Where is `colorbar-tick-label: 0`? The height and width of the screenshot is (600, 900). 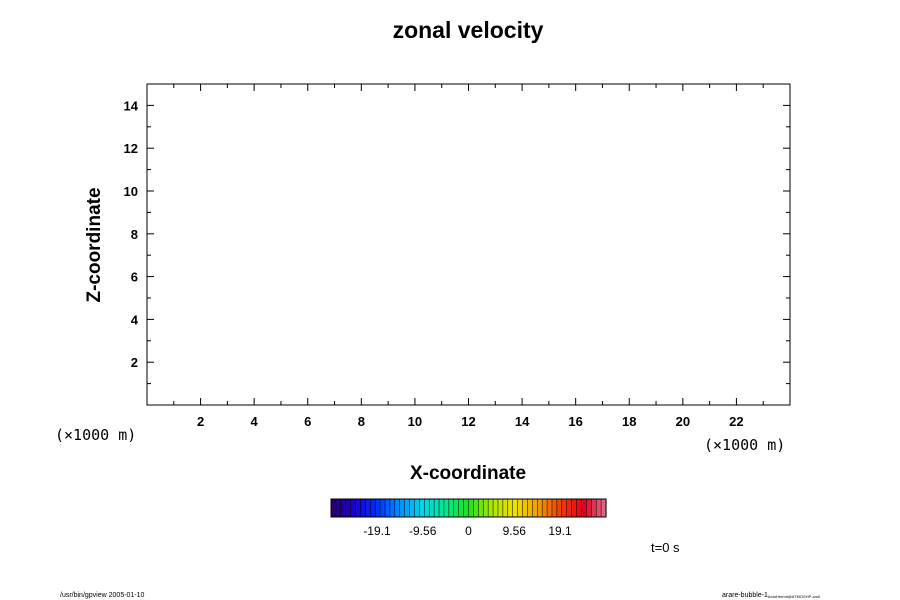
colorbar-tick-label: 0 is located at coordinates (468, 531).